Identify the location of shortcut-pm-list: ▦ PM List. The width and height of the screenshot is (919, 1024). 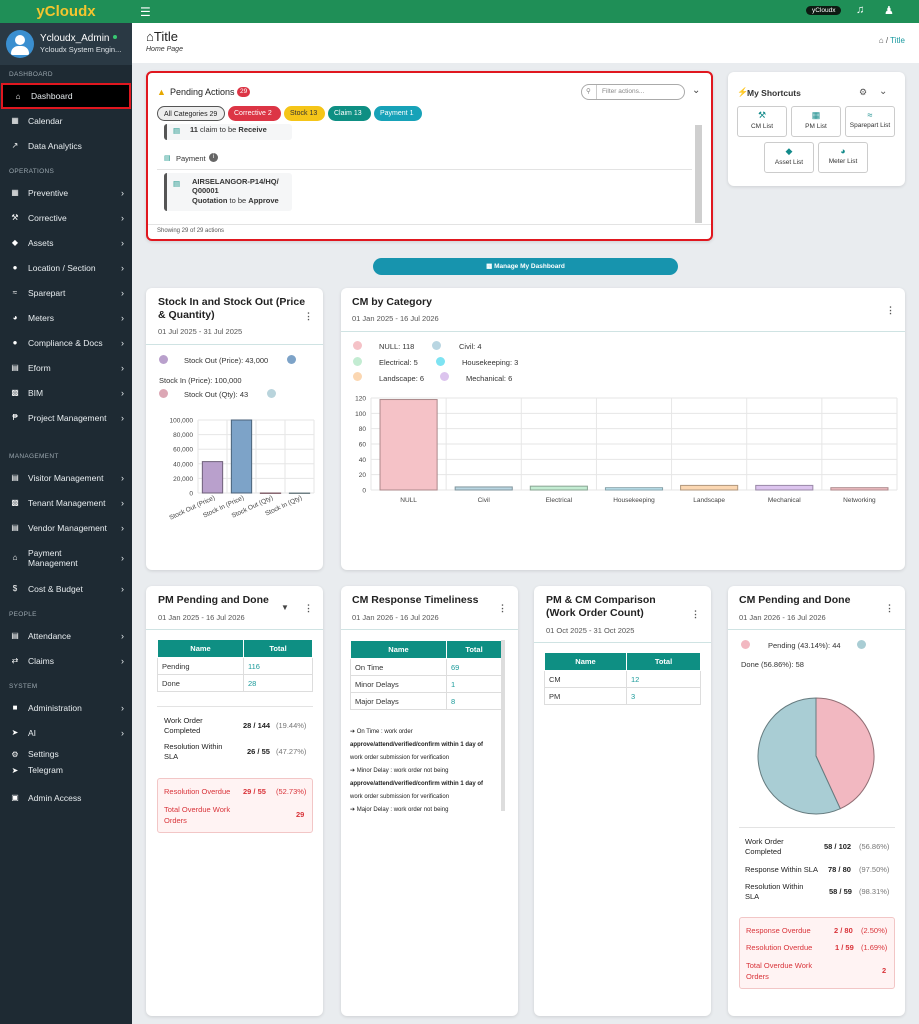
(816, 121).